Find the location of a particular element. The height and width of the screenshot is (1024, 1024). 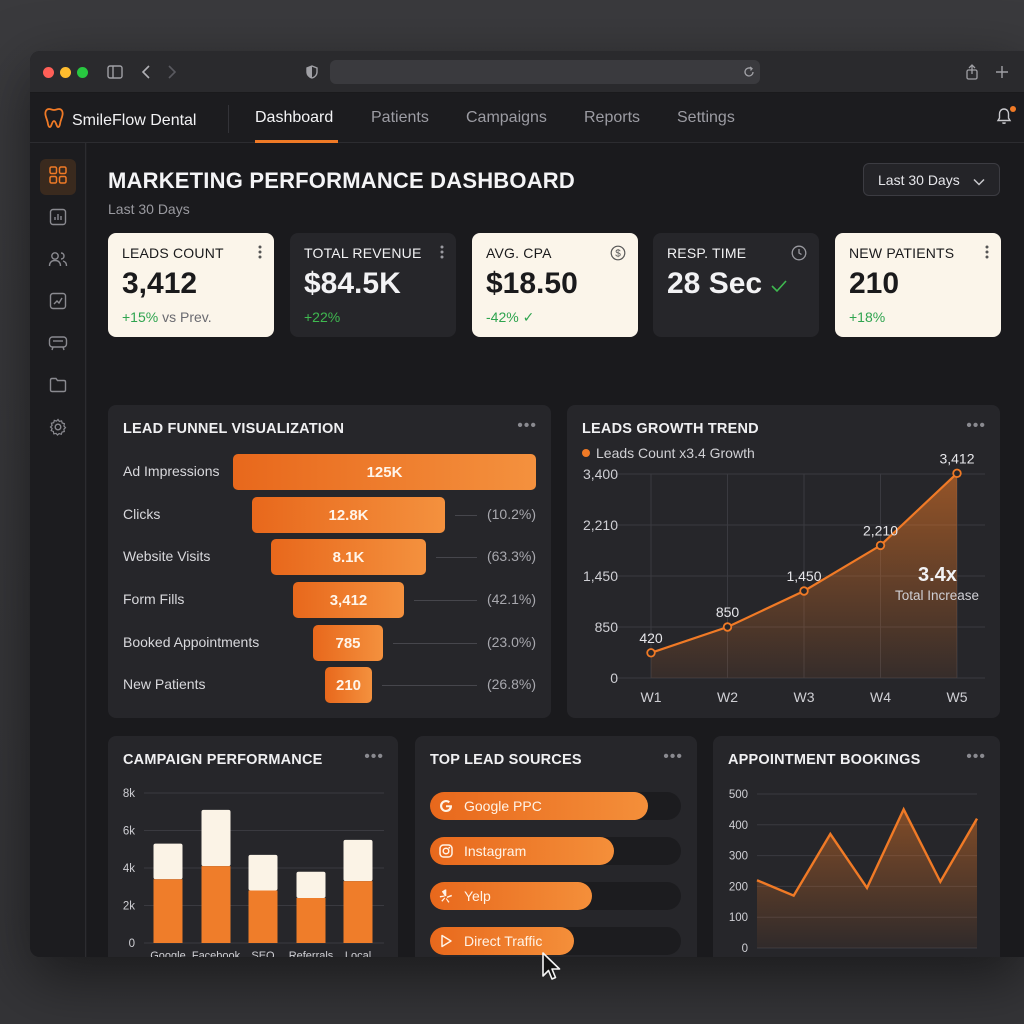

minimize-window-button is located at coordinates (65, 72).